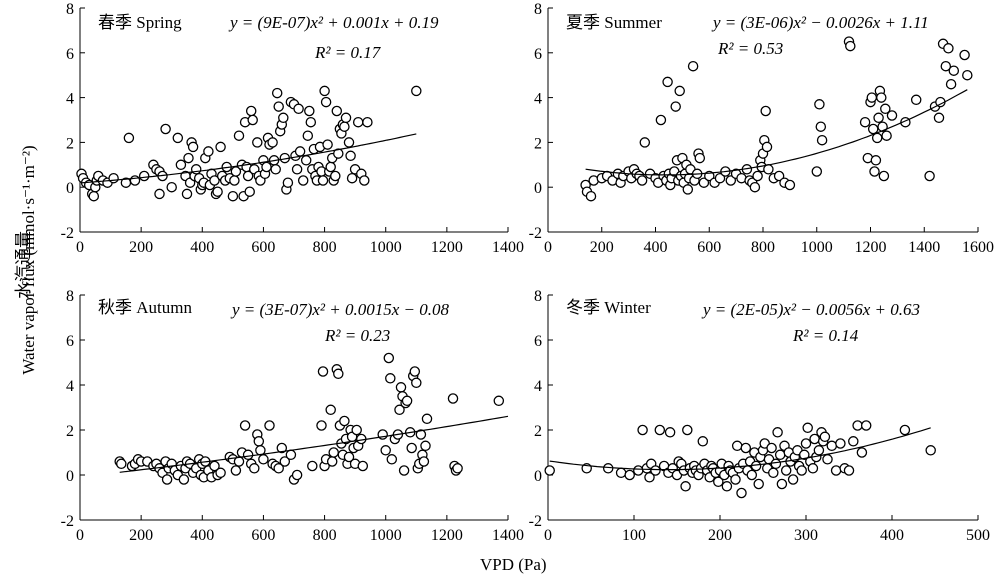  Describe the element at coordinates (538, 476) in the screenshot. I see `y-tick-label: 0` at that location.